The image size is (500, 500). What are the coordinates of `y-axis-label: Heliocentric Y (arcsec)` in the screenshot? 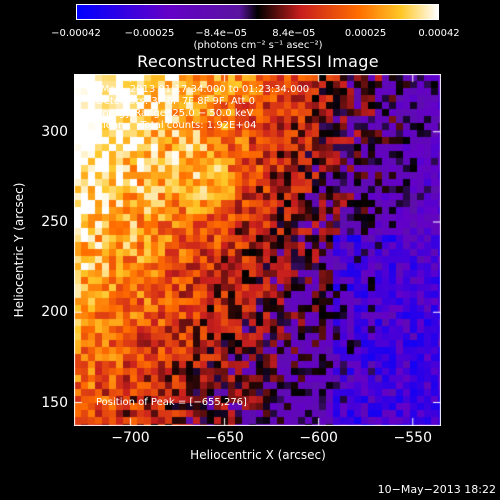 It's located at (19, 250).